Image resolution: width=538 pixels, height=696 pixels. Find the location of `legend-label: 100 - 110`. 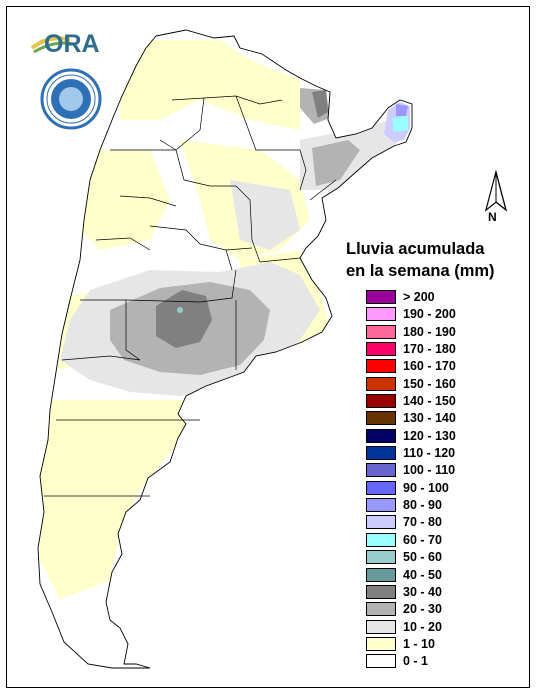

legend-label: 100 - 110 is located at coordinates (429, 470).